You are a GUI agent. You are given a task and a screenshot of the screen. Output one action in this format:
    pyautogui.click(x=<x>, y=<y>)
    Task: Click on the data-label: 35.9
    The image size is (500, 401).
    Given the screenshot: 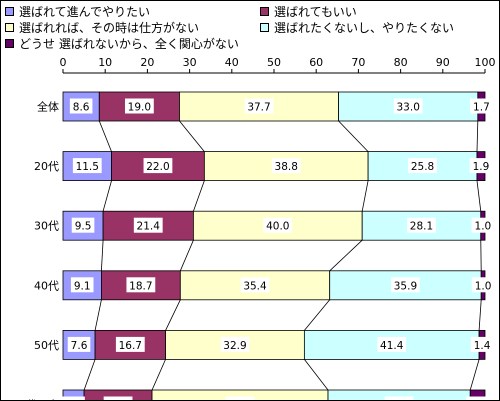 What is the action you would take?
    pyautogui.click(x=405, y=286)
    